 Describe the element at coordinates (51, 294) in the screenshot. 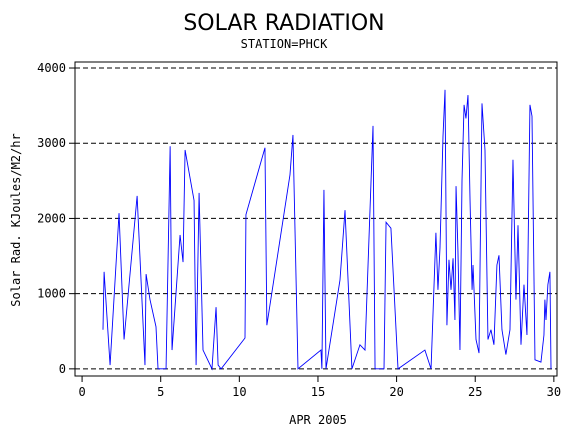

I see `y-tick-label: 1000` at that location.